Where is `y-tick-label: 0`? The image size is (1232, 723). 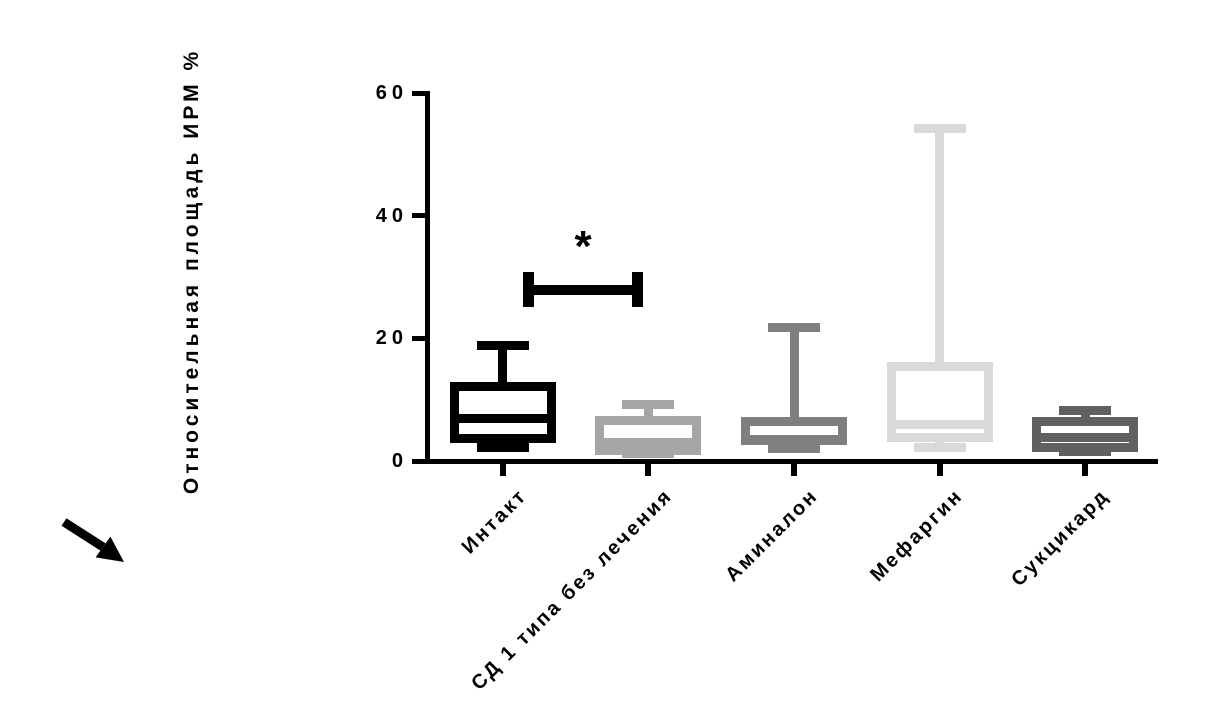 y-tick-label: 0 is located at coordinates (399, 461).